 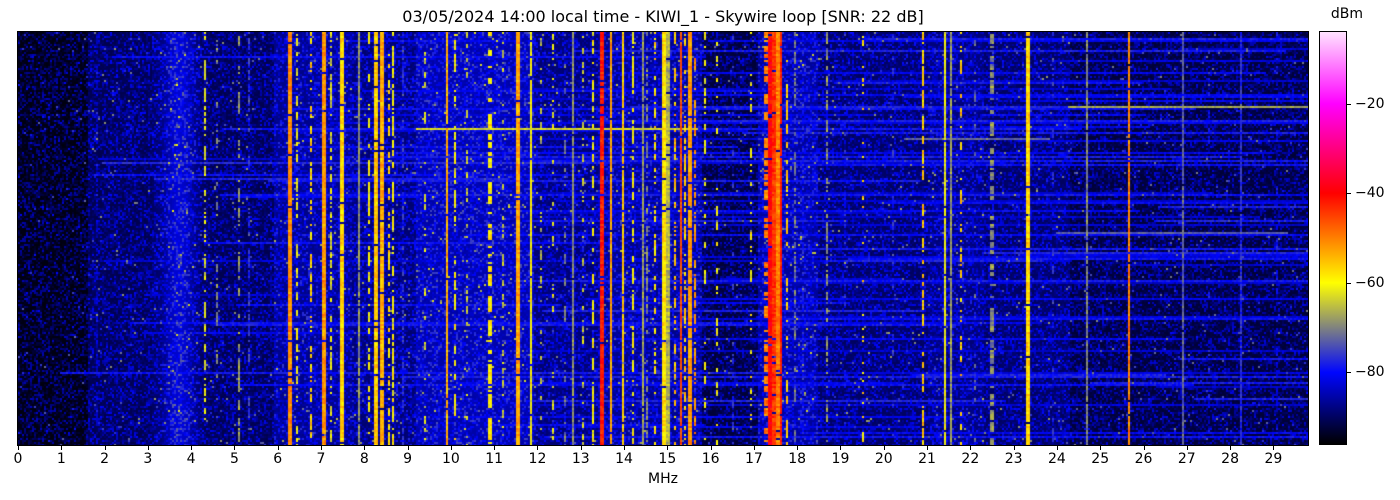 I want to click on x-tick-label: 21, so click(x=927, y=459).